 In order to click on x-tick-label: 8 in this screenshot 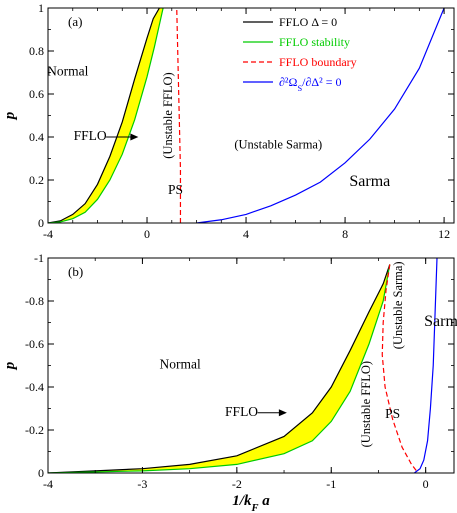, I will do `click(345, 234)`.